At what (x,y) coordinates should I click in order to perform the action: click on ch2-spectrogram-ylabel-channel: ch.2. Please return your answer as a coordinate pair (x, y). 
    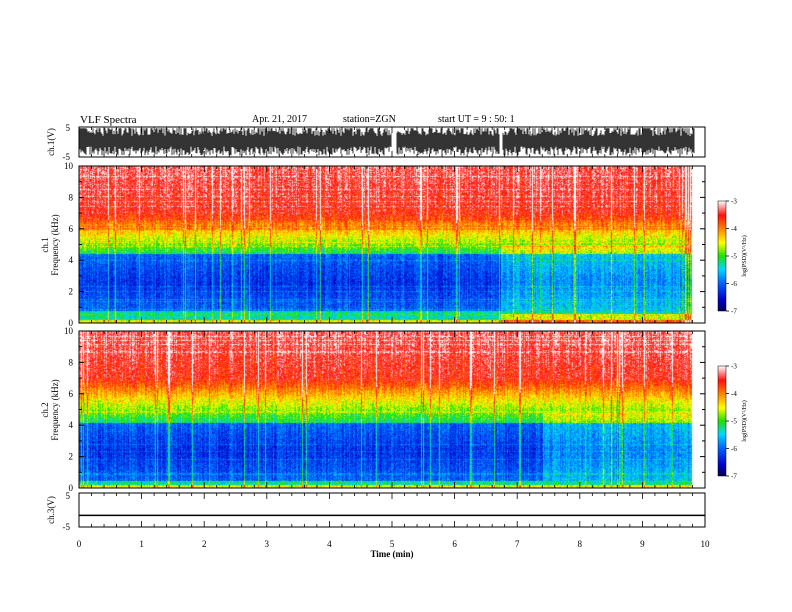
    Looking at the image, I should click on (45, 409).